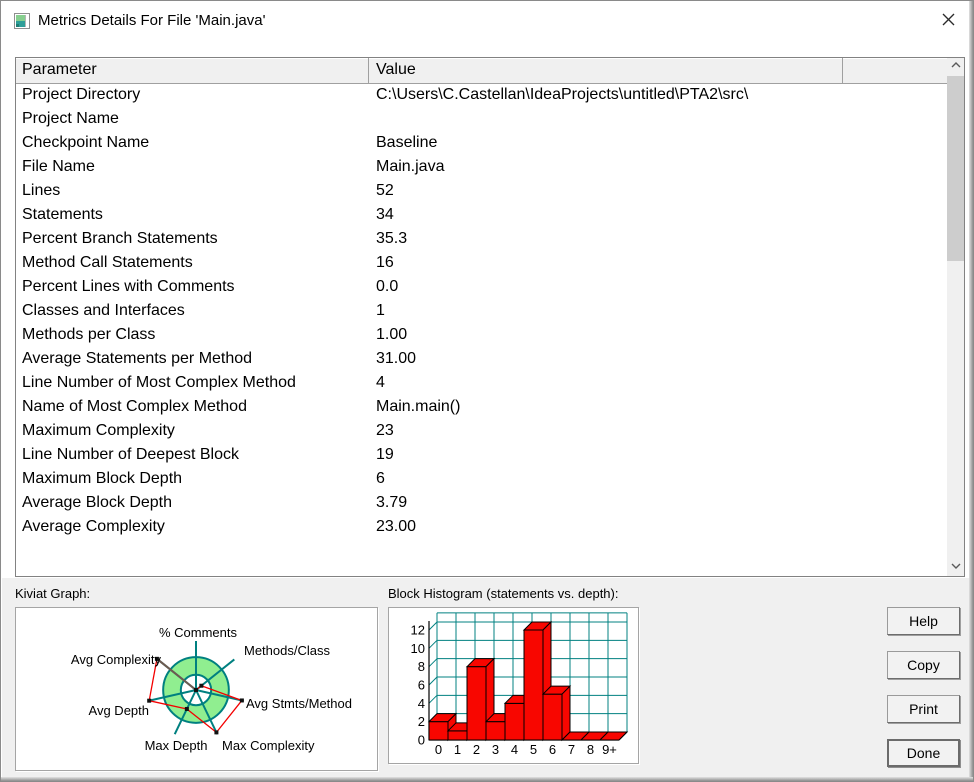 The image size is (974, 782). I want to click on svg-text: Avg Depth, so click(119, 710).